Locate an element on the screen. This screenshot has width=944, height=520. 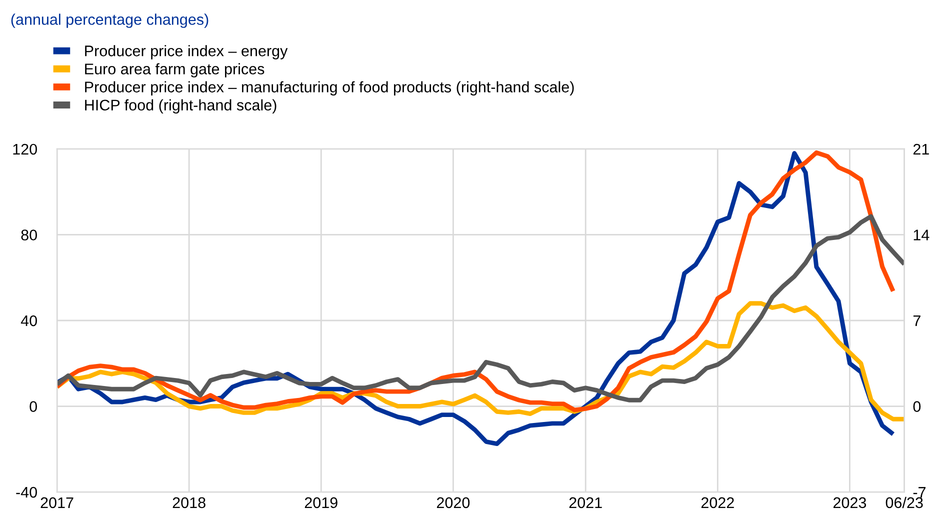
y2-tick-label: 0 is located at coordinates (917, 406).